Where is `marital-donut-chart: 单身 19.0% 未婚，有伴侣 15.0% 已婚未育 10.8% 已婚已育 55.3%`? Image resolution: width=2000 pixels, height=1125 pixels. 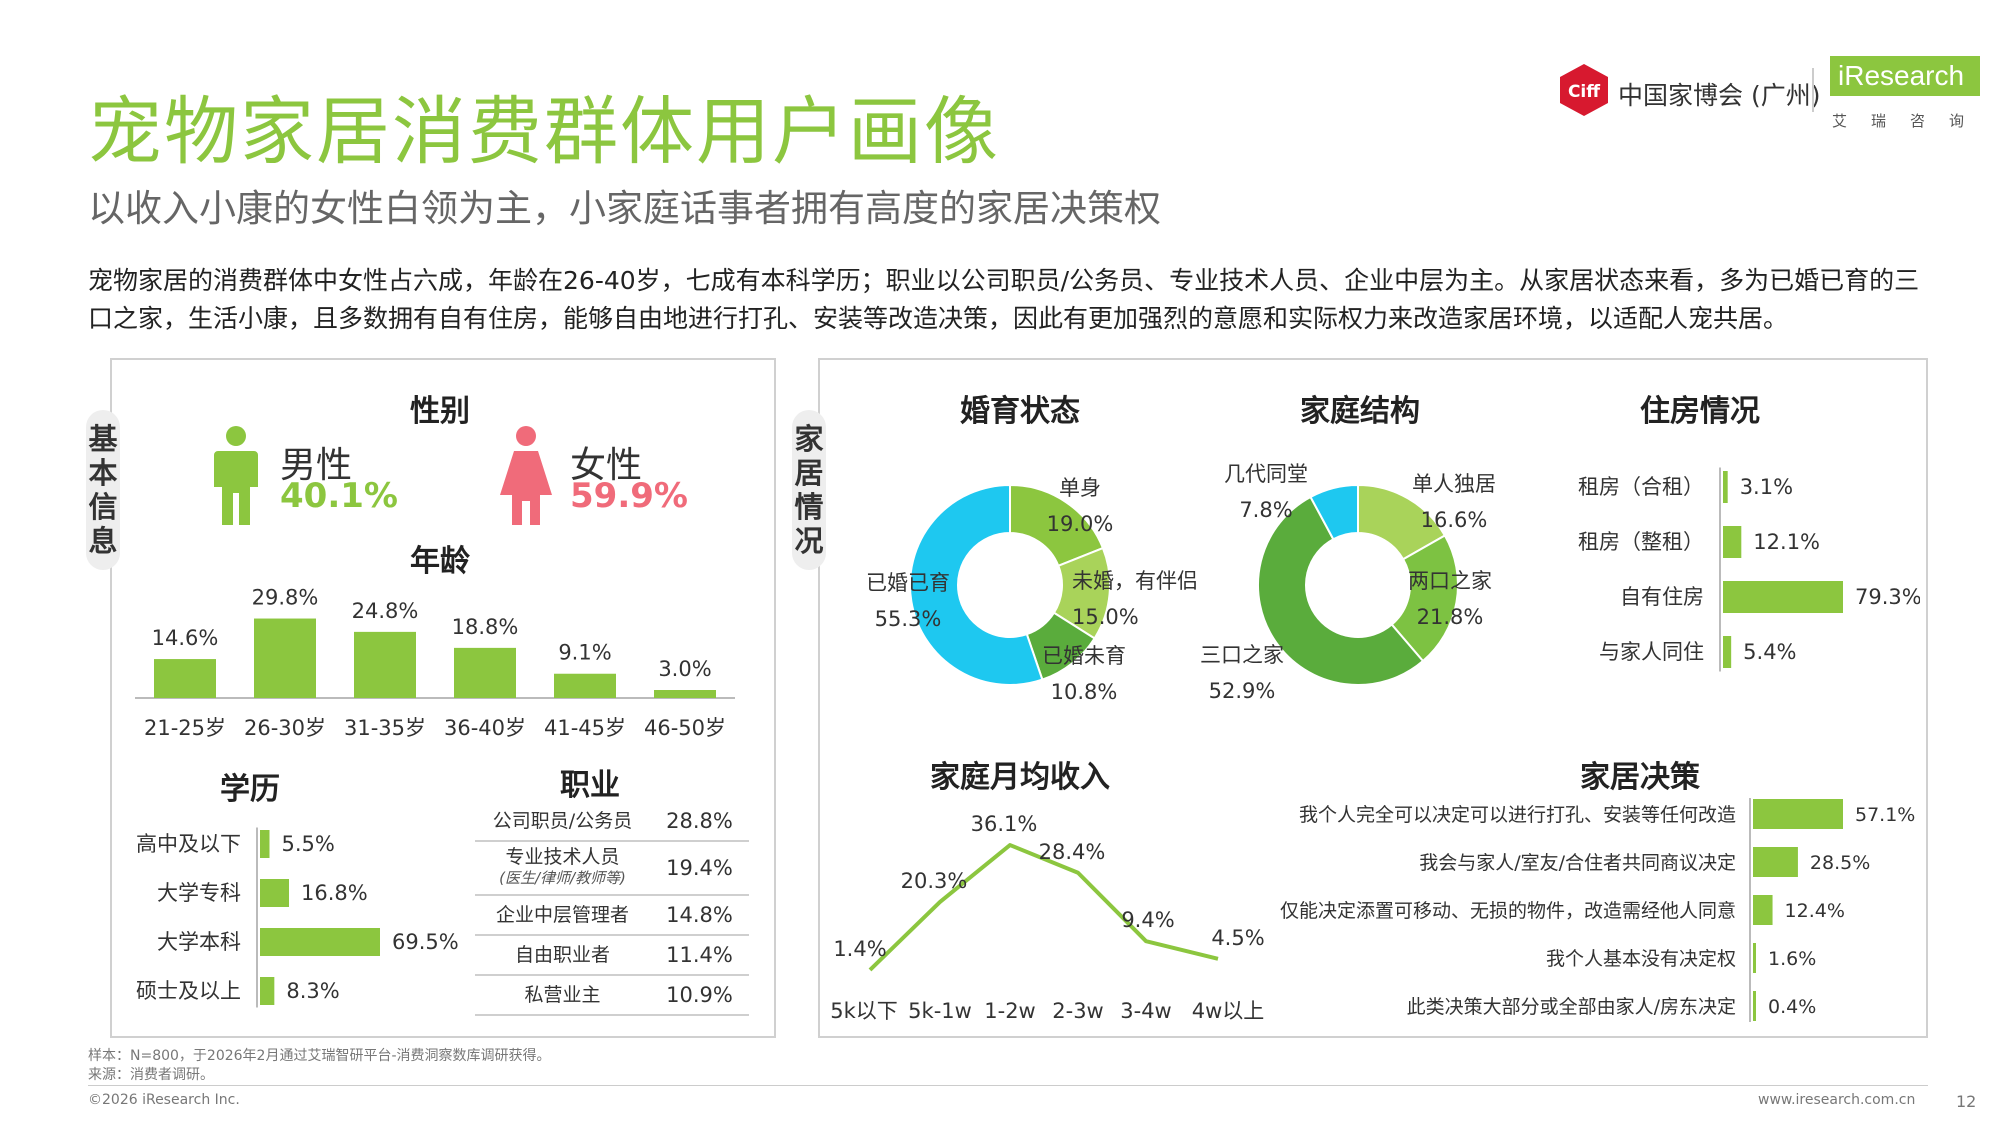
marital-donut-chart: 单身 19.0% 未婚，有伴侣 15.0% 已婚未育 10.8% 已婚已育 55.3% is located at coordinates (1032, 590).